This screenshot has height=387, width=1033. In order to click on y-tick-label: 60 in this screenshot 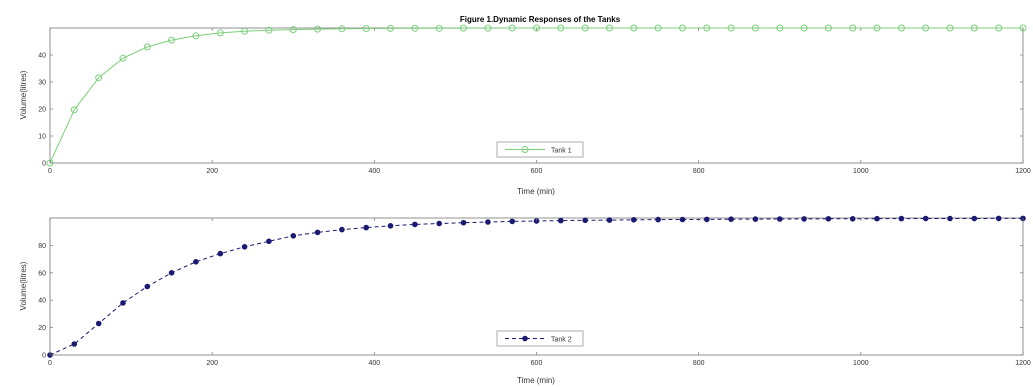, I will do `click(42, 273)`.